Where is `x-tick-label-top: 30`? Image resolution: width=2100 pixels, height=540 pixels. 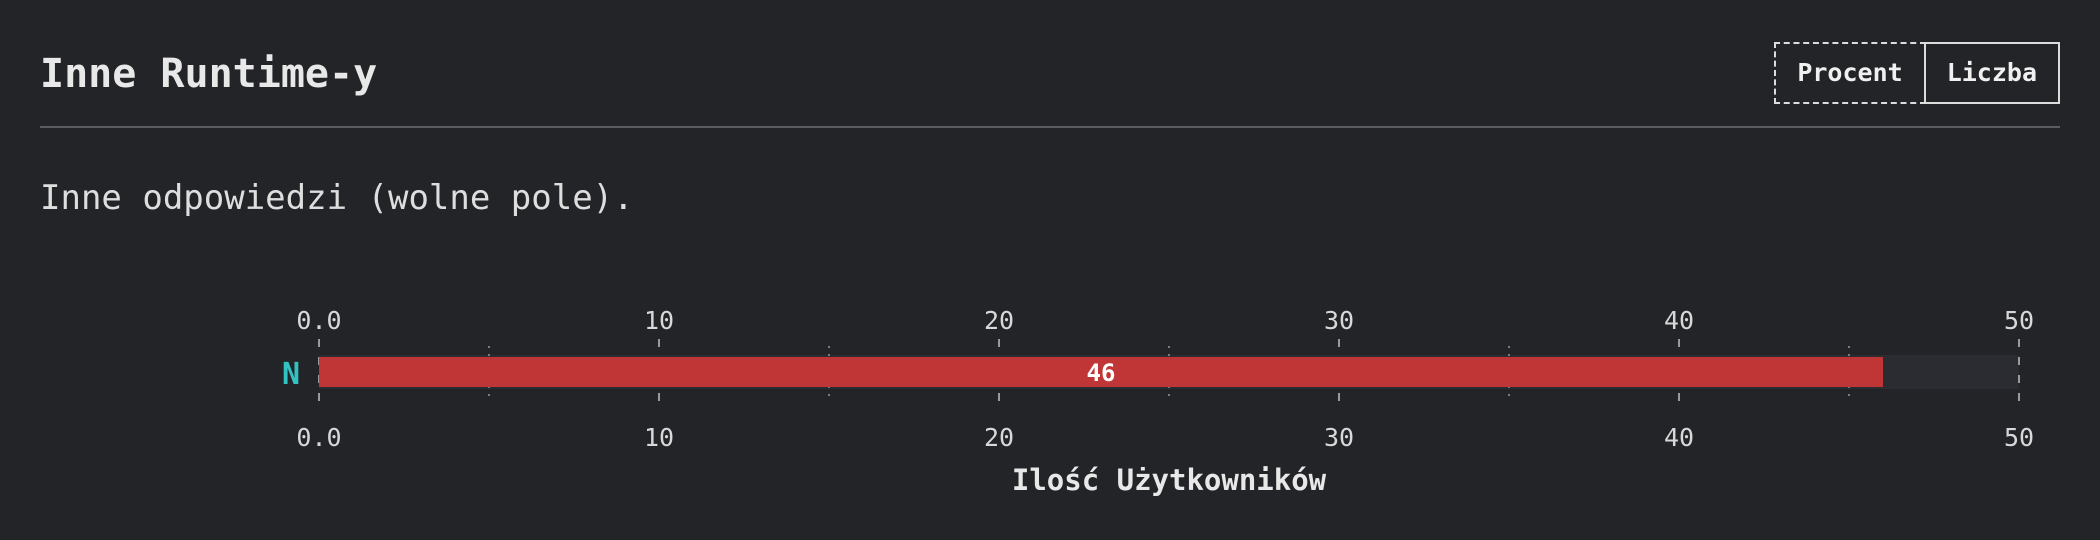
x-tick-label-top: 30 is located at coordinates (1339, 320).